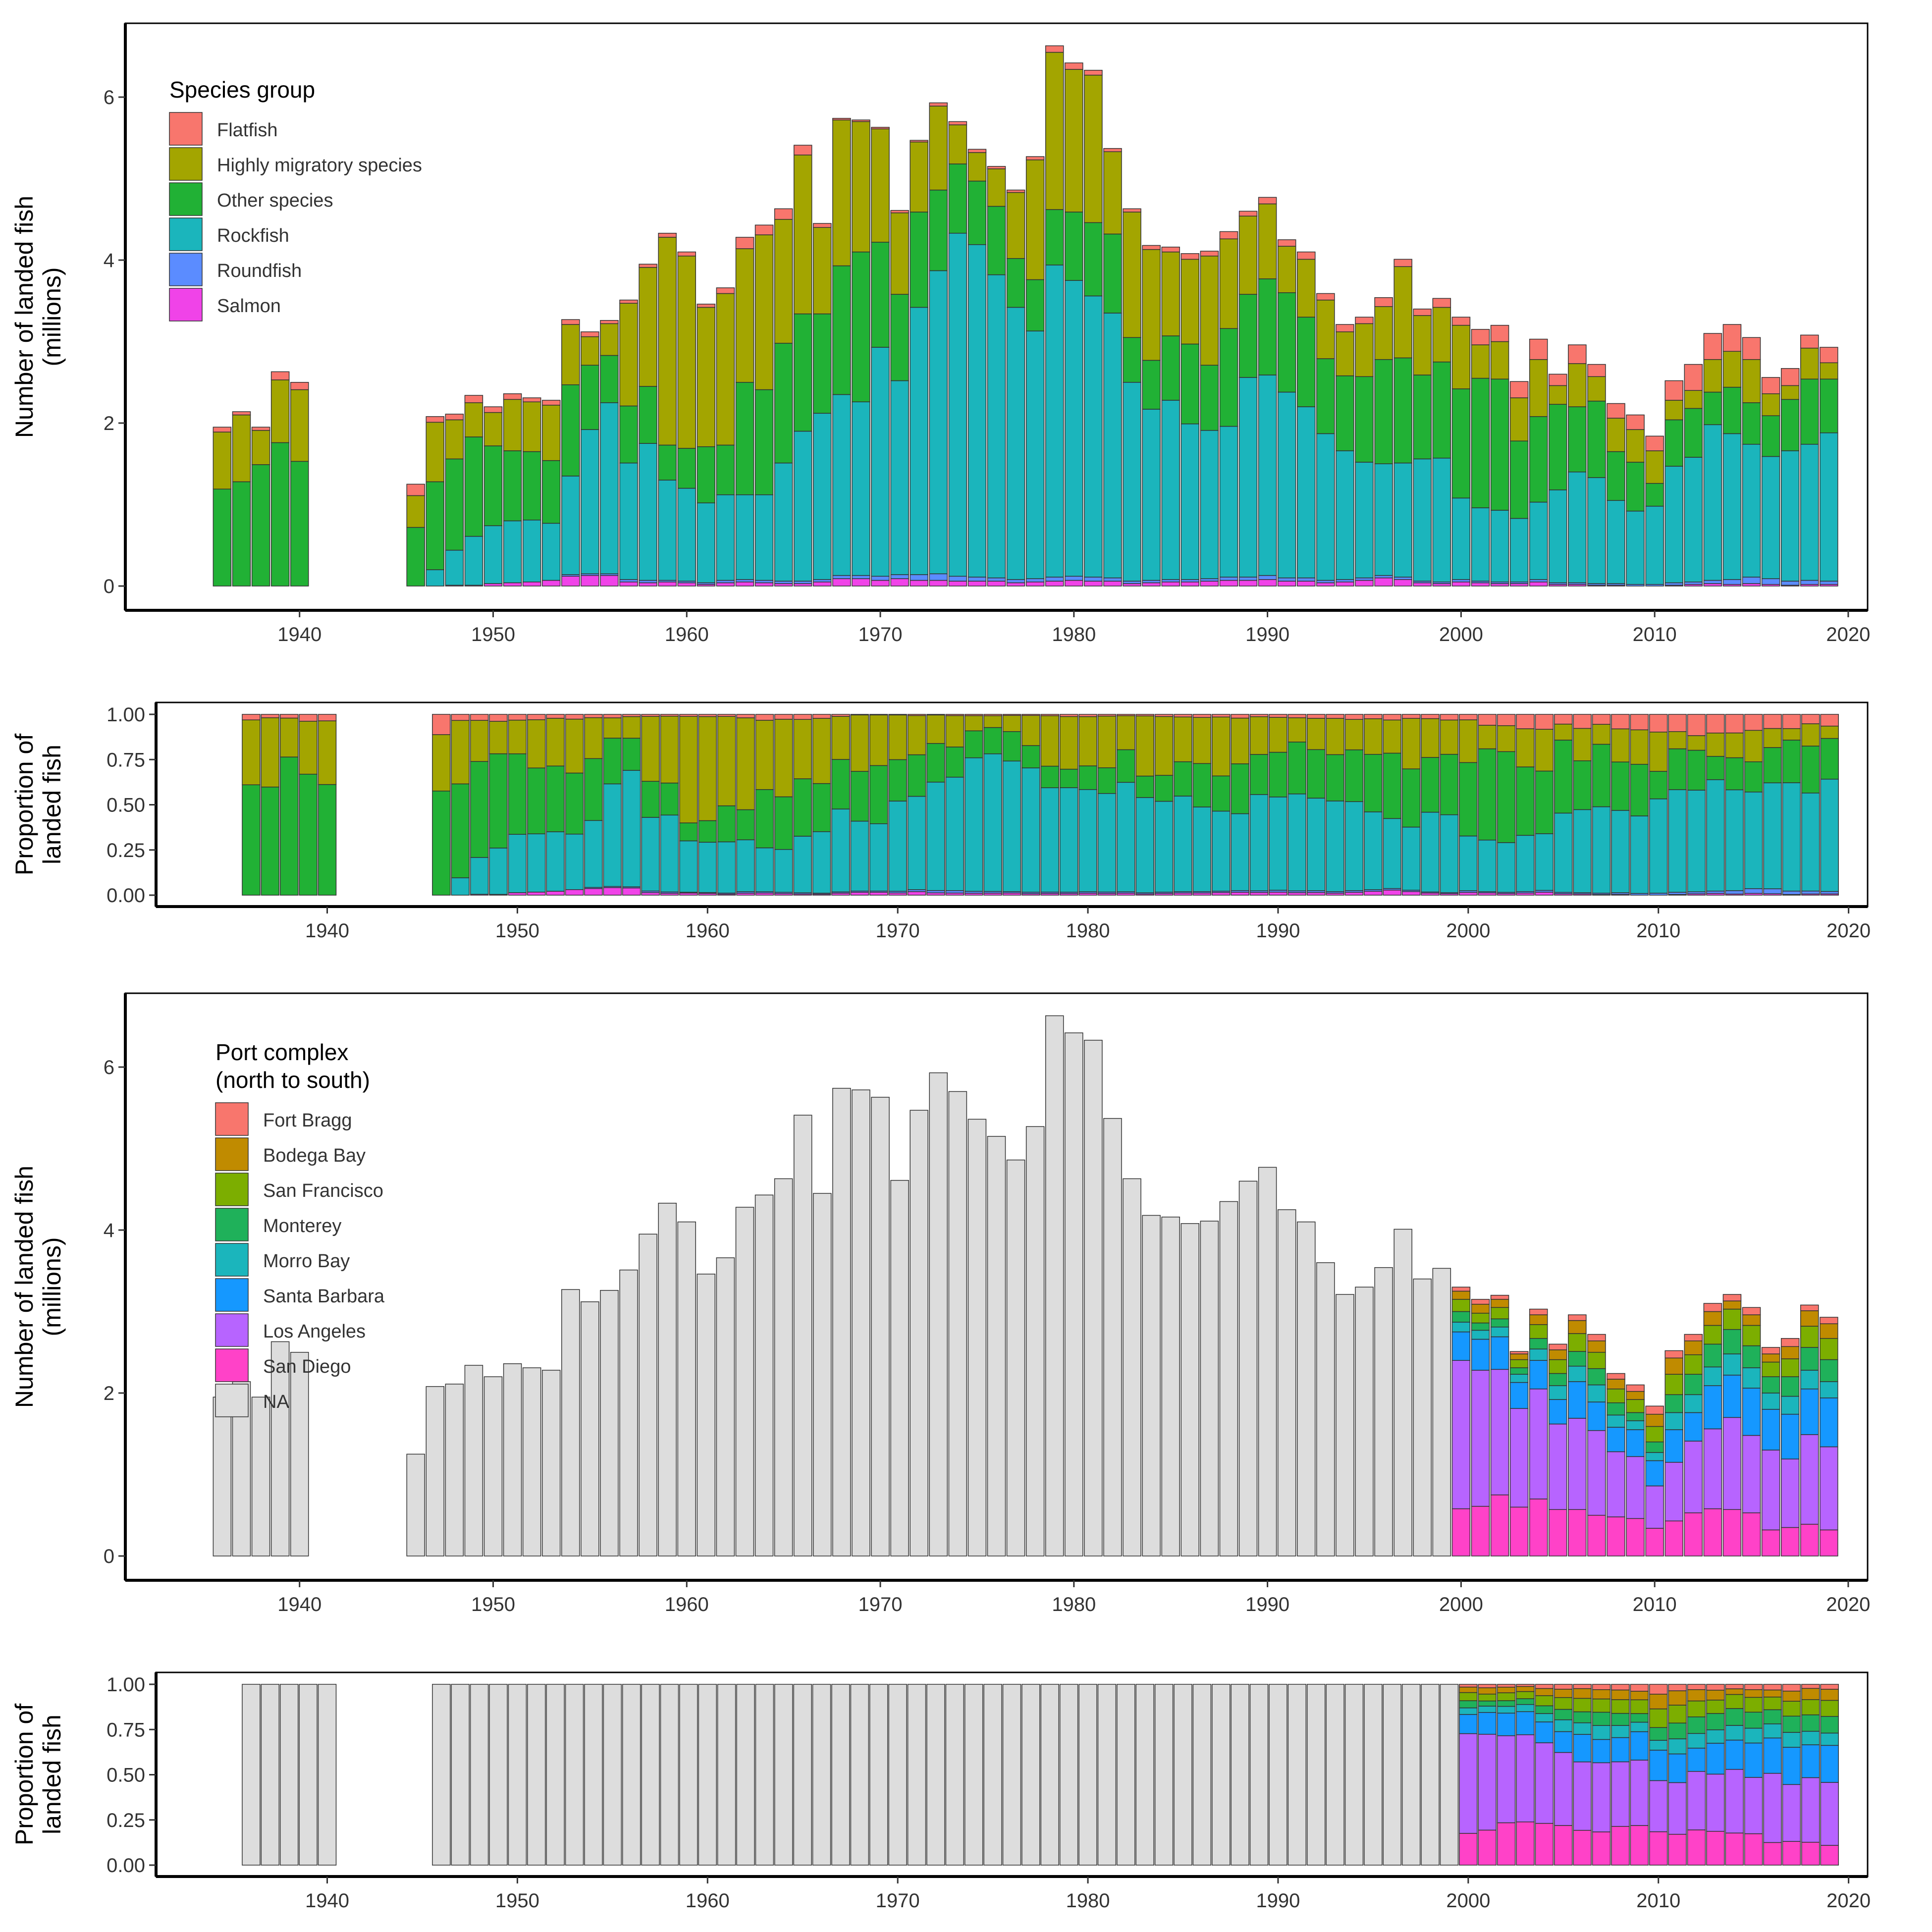 The width and height of the screenshot is (1932, 1932). I want to click on x-tick-label: 1970, so click(881, 1604).